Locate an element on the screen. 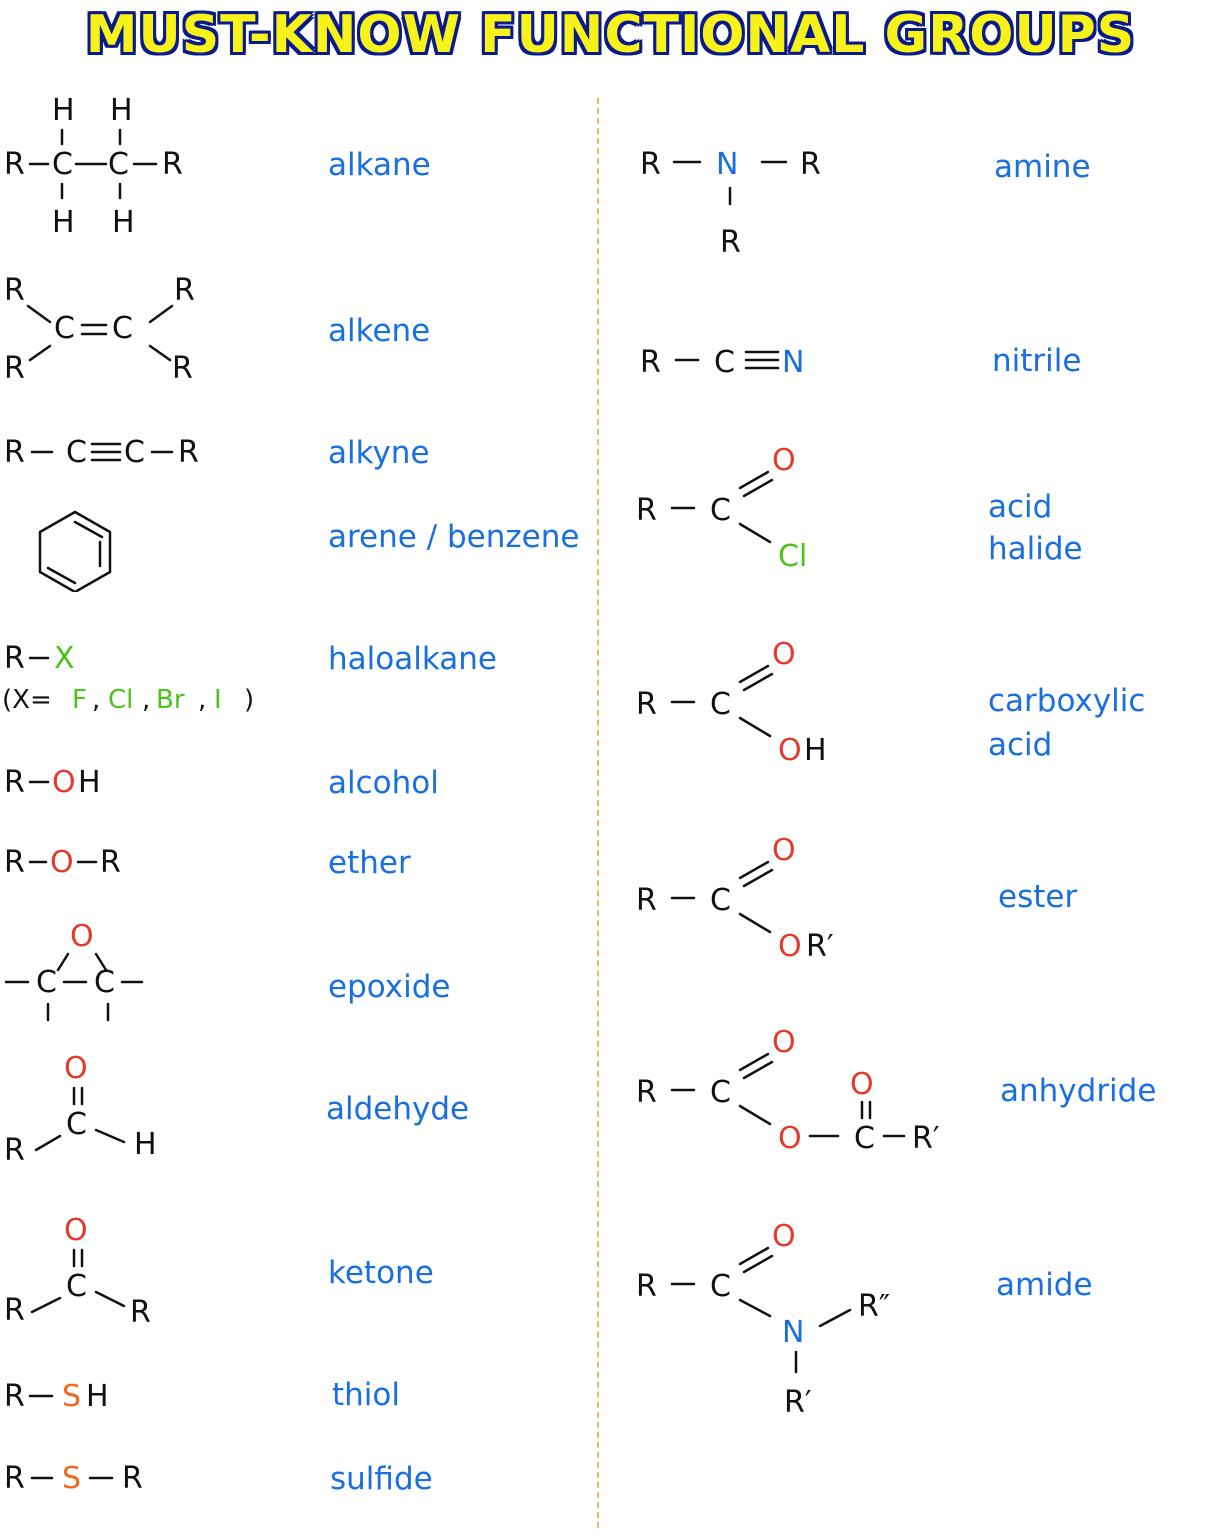  svg-text: N is located at coordinates (793, 1332).